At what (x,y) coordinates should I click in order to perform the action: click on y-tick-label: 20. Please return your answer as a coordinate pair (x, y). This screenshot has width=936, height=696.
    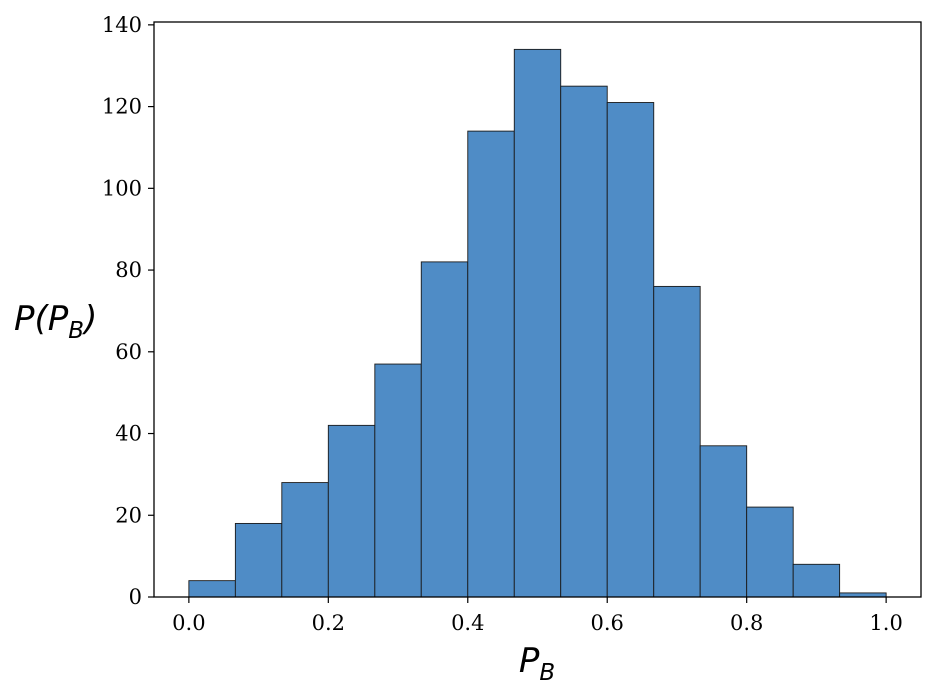
    Looking at the image, I should click on (128, 515).